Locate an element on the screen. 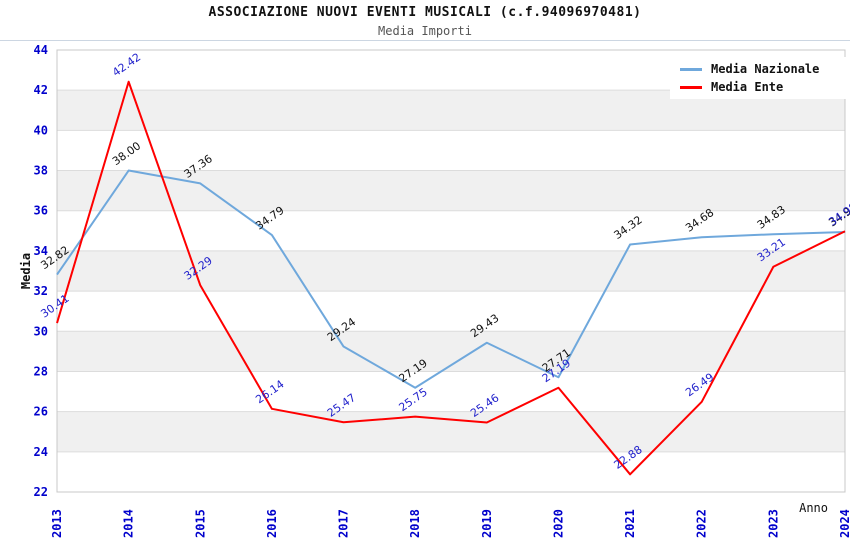  header-divider is located at coordinates (425, 40).